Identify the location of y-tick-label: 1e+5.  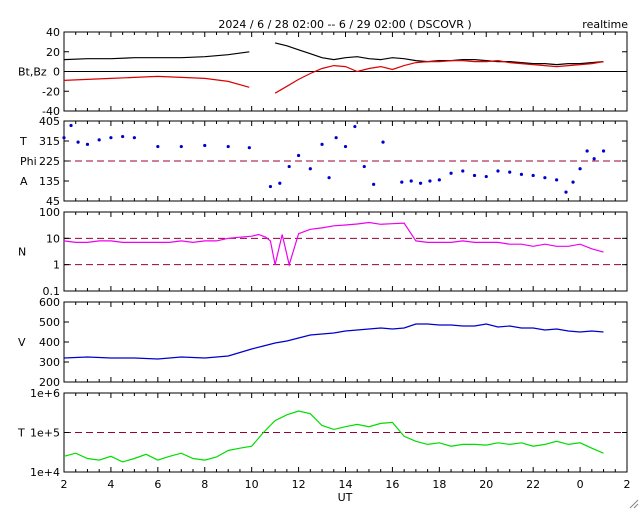
(45, 433).